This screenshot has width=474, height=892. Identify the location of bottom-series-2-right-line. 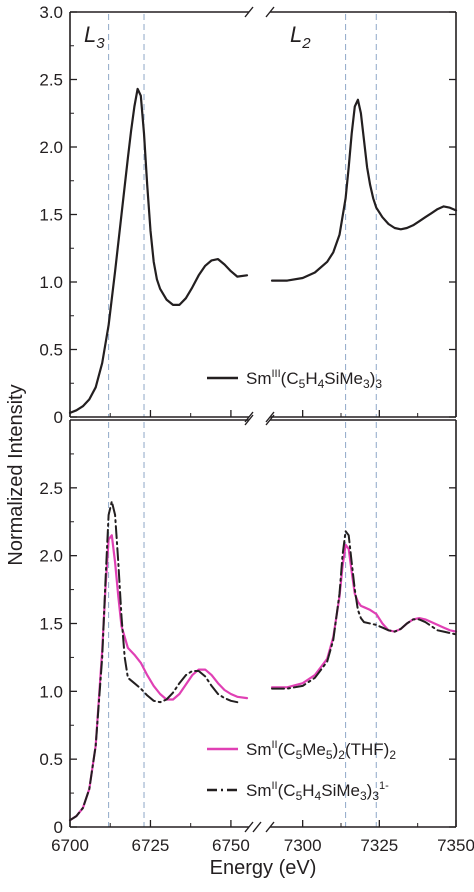
(364, 610).